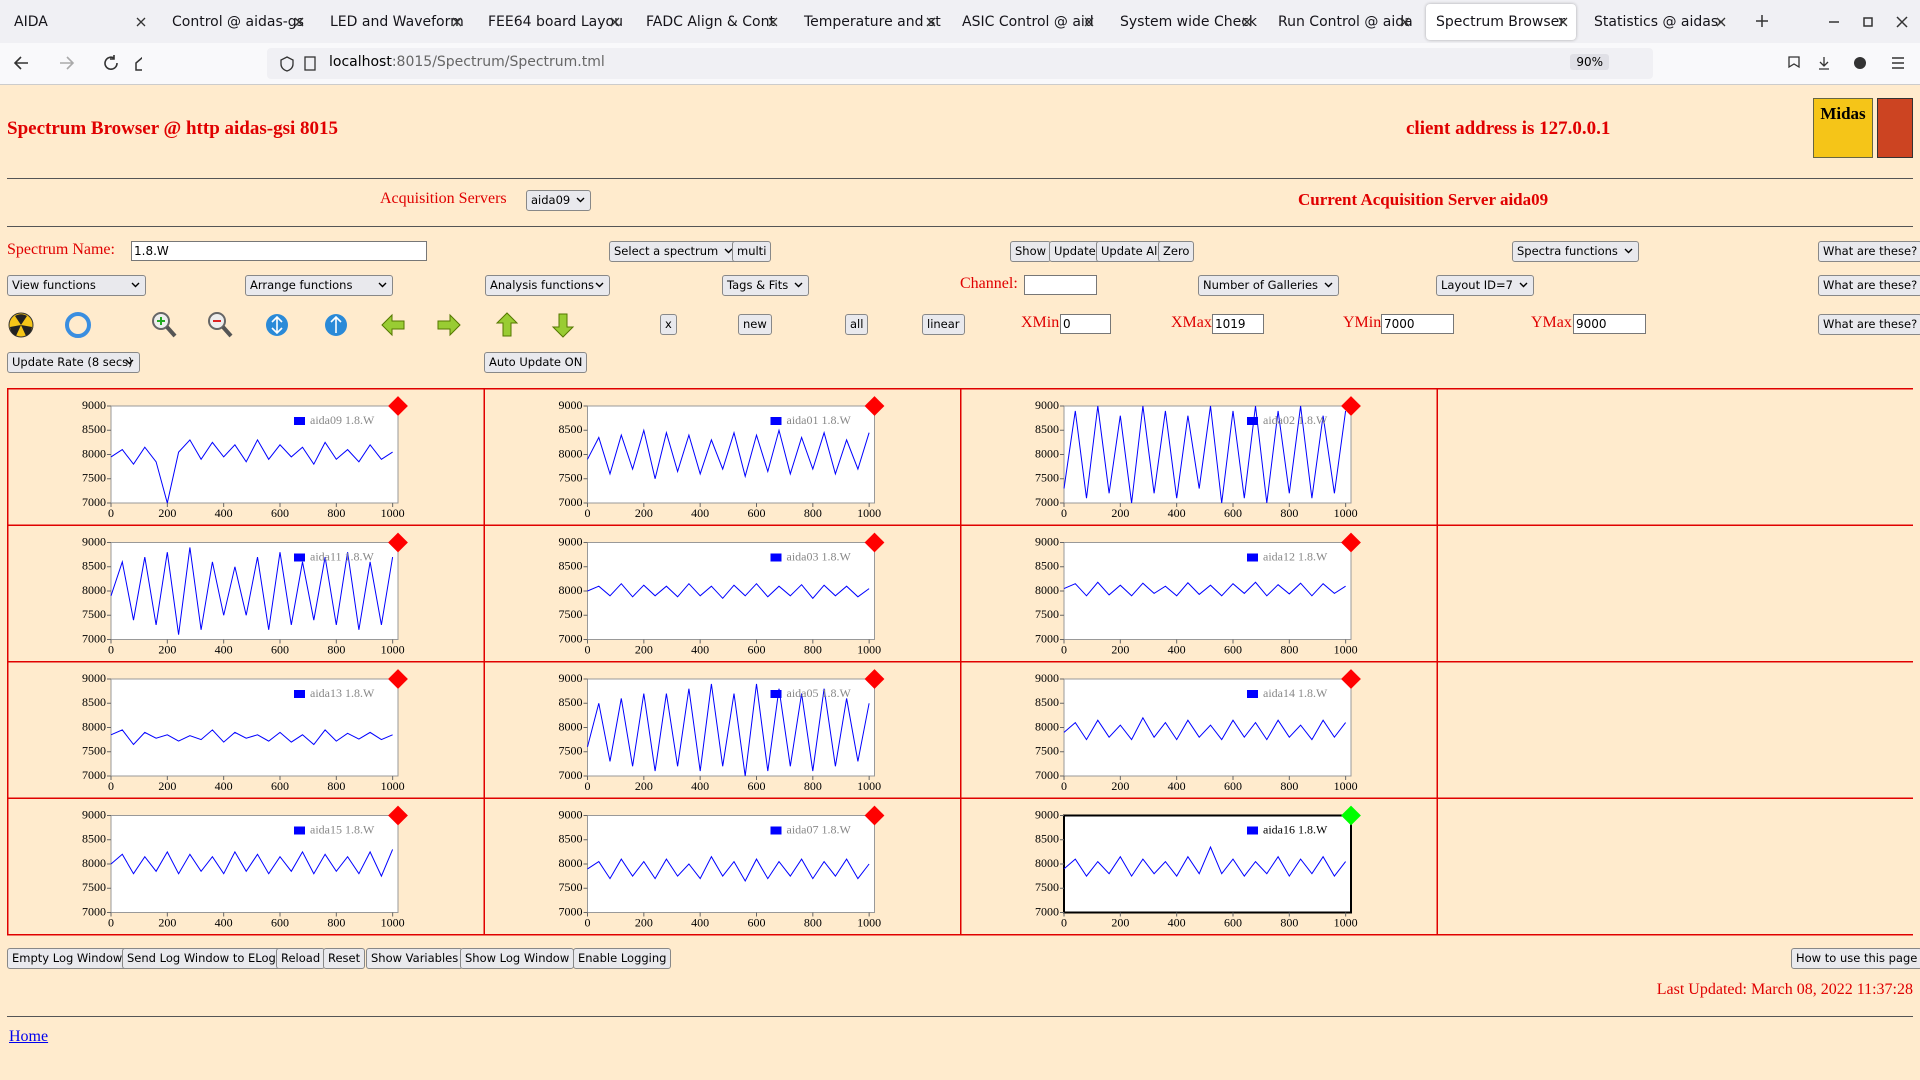 This screenshot has width=1920, height=1080. I want to click on footer-button: Show Log Window, so click(517, 958).